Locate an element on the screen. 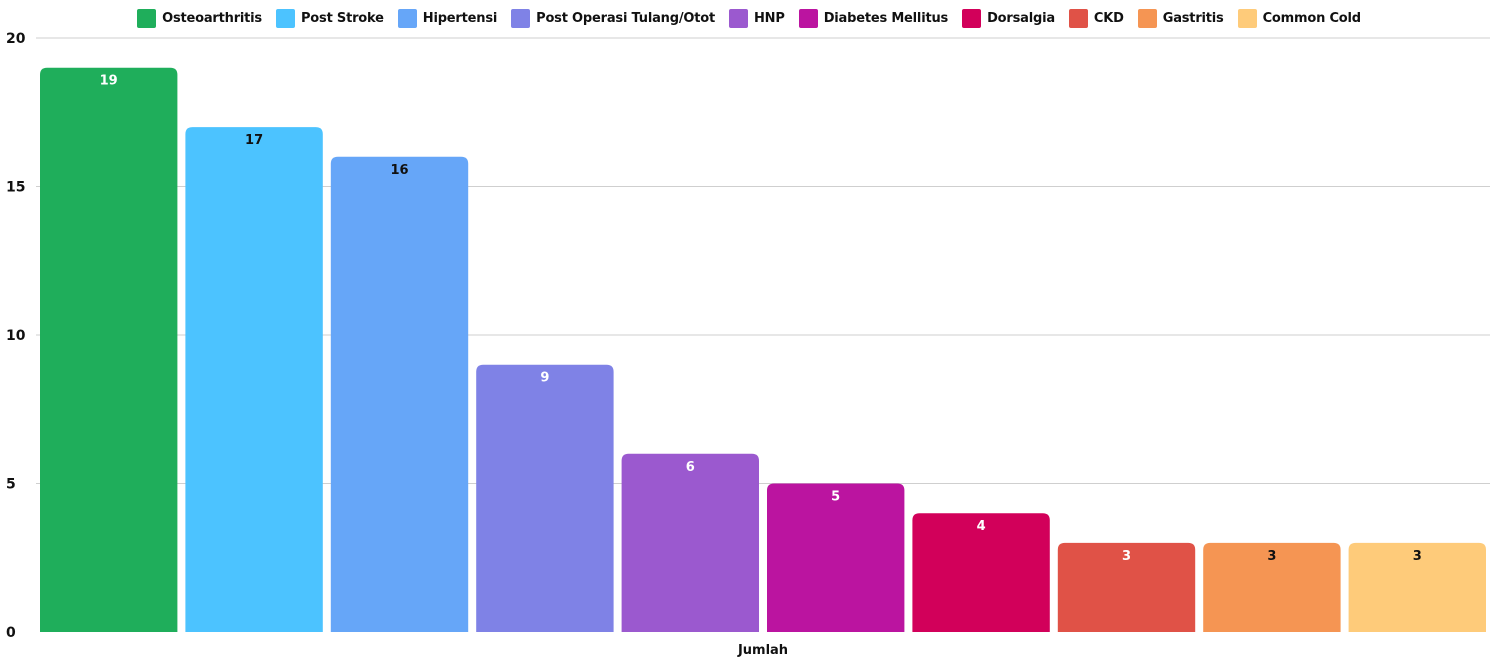 The height and width of the screenshot is (659, 1498). legend-label: Post Stroke is located at coordinates (342, 18).